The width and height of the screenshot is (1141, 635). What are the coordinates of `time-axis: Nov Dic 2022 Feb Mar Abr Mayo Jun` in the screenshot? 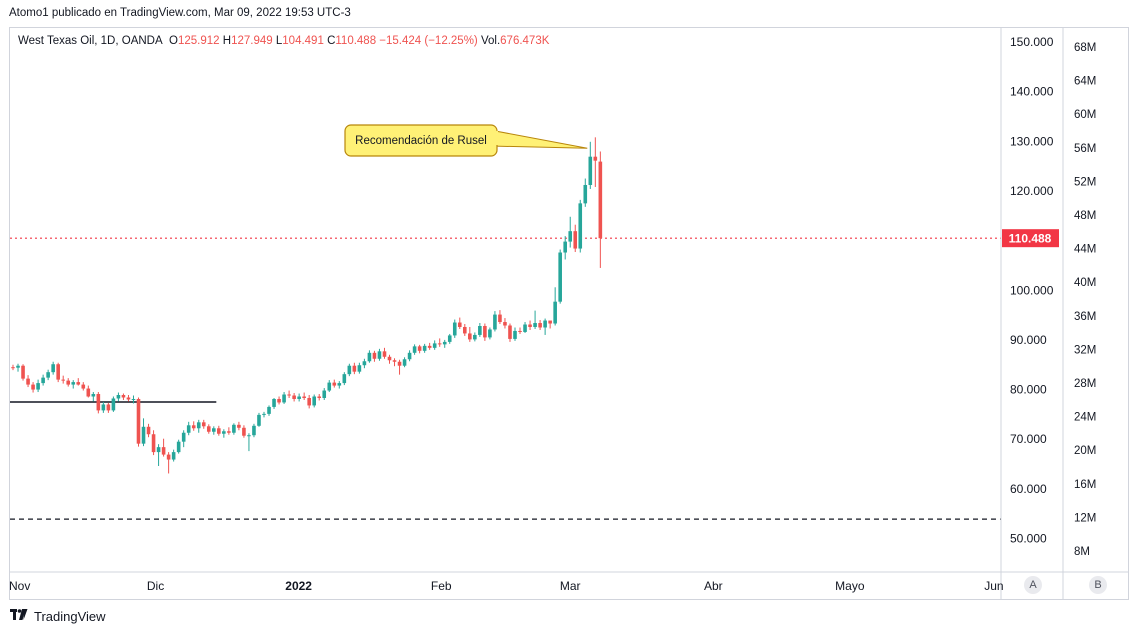 It's located at (506, 586).